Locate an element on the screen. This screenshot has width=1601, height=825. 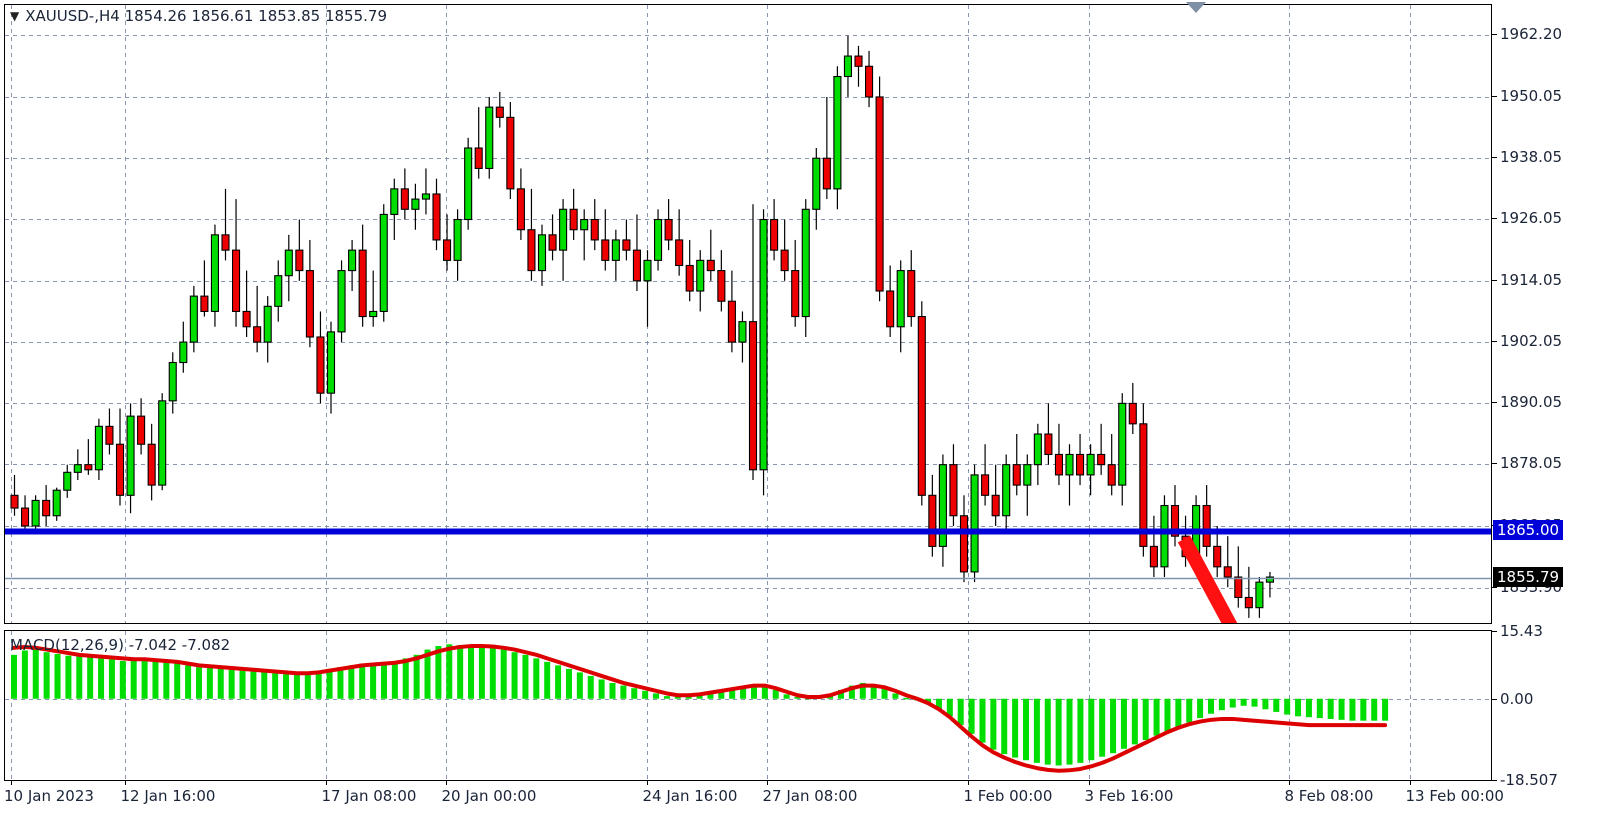
downtrend-arrow is located at coordinates (1215, 579).